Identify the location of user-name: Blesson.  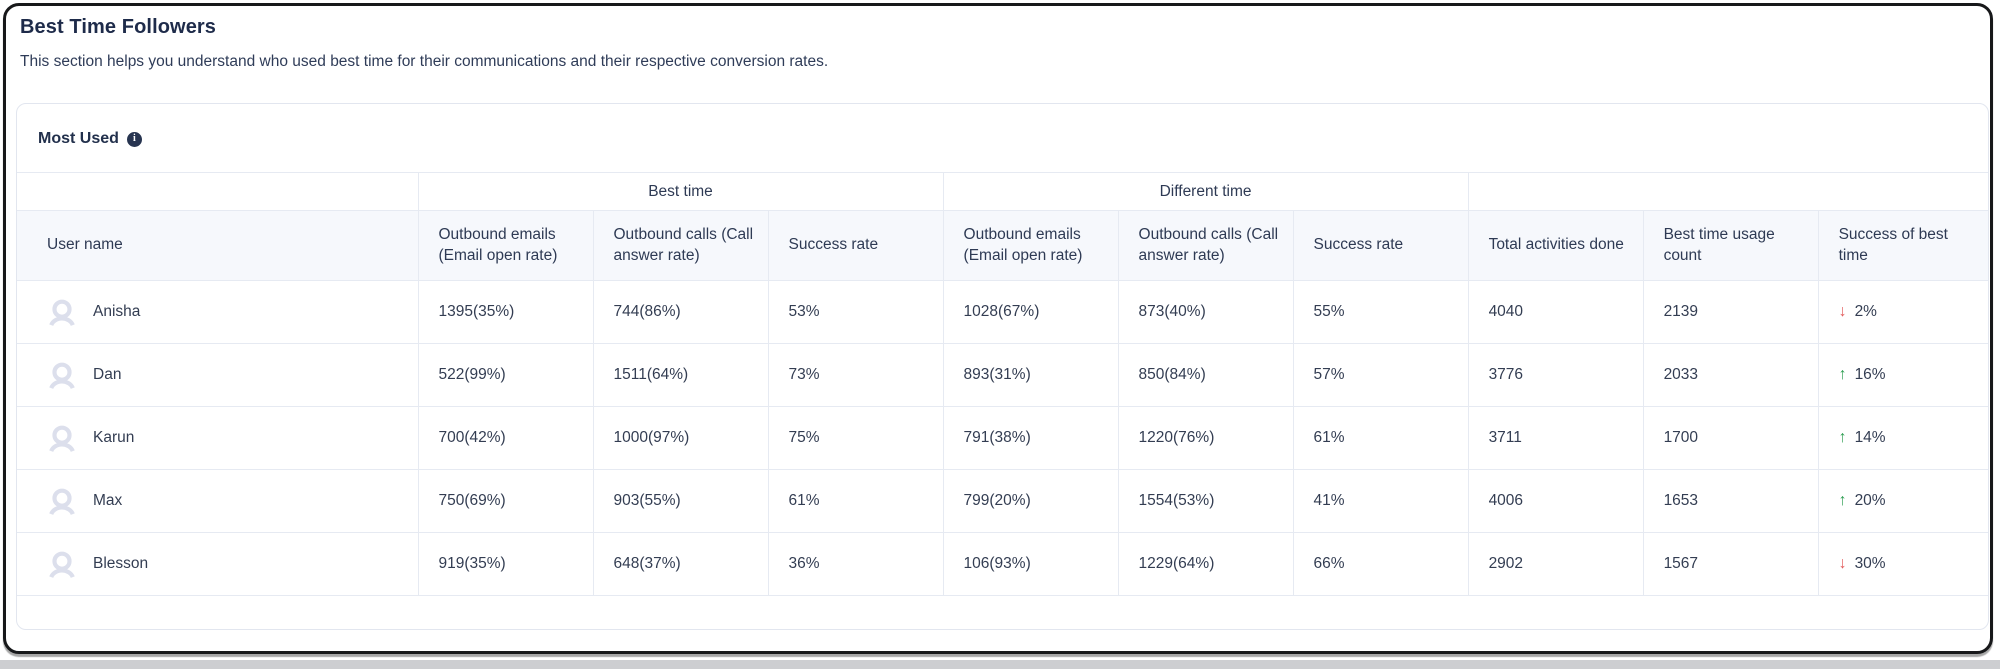
(121, 563).